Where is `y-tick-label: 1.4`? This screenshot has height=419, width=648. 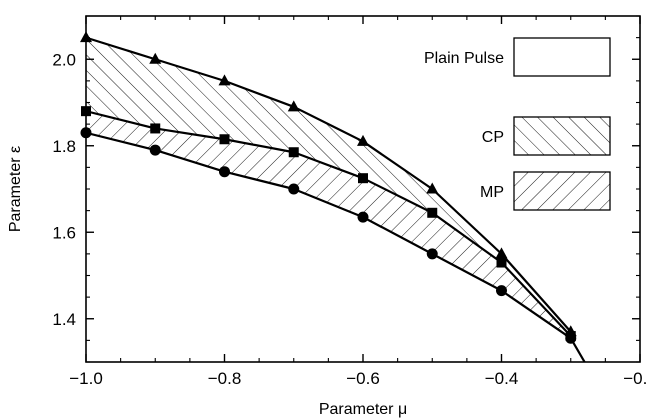 y-tick-label: 1.4 is located at coordinates (64, 319).